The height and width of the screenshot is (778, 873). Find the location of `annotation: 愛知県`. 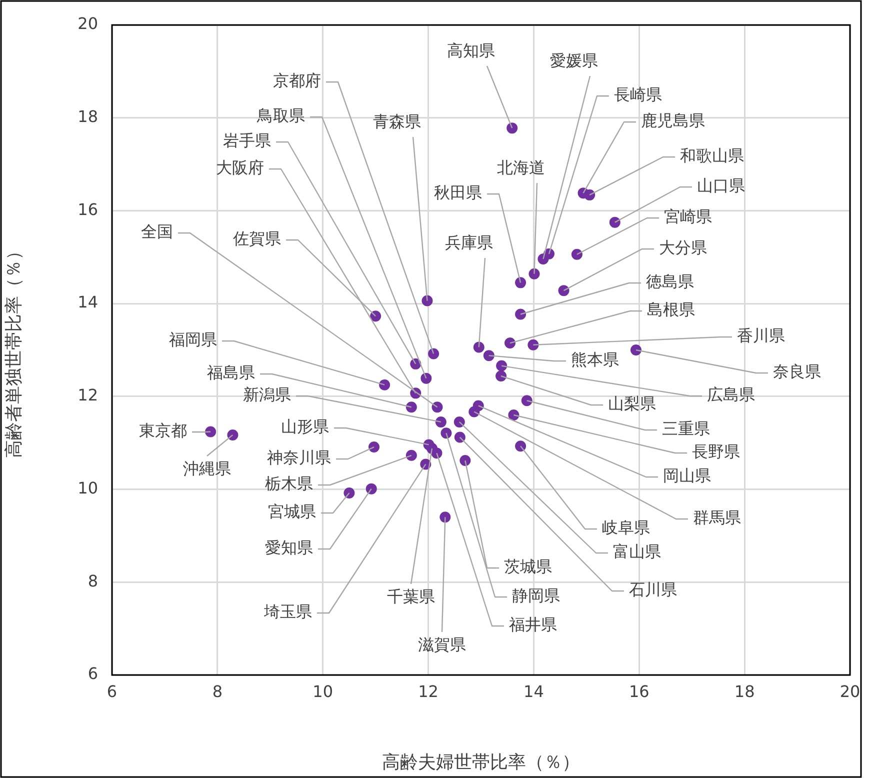

annotation: 愛知県 is located at coordinates (289, 548).